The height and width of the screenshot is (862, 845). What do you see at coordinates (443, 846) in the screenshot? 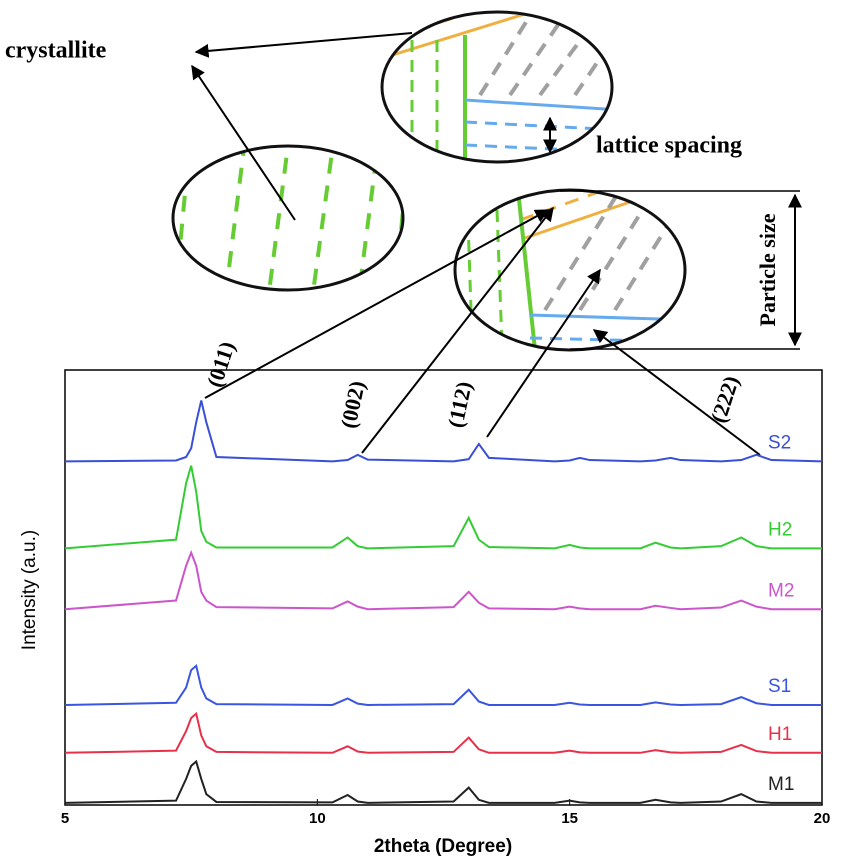
I see `x-axis-label: 2theta (Degree)` at bounding box center [443, 846].